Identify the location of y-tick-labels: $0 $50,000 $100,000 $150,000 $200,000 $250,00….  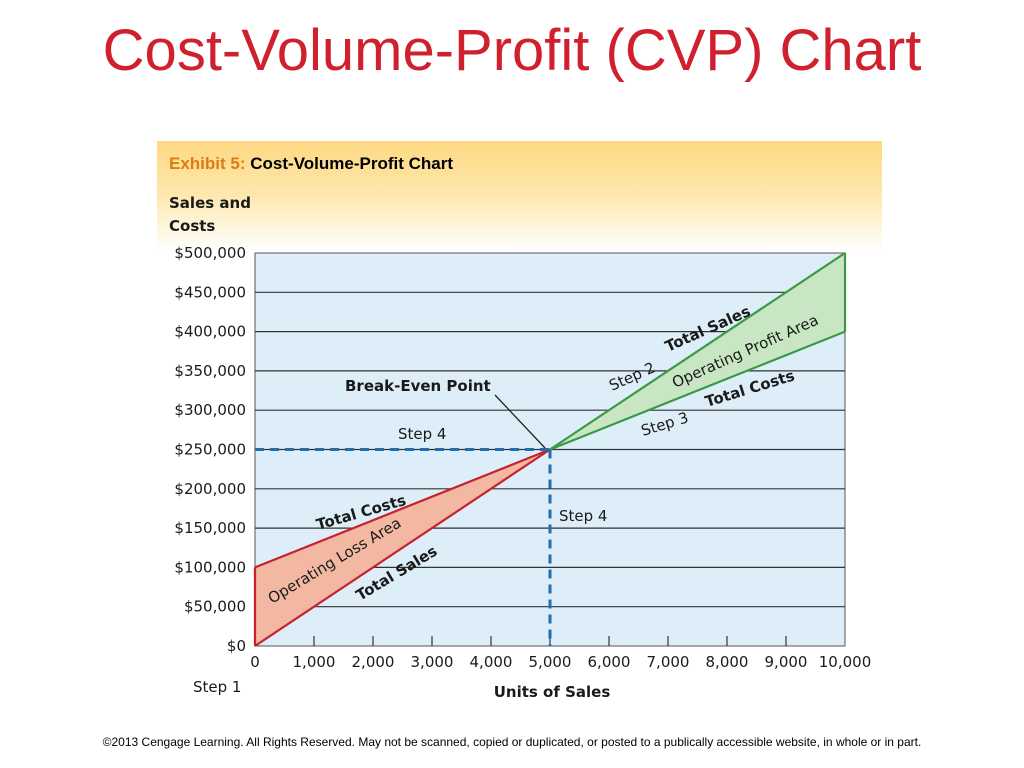
(210, 449).